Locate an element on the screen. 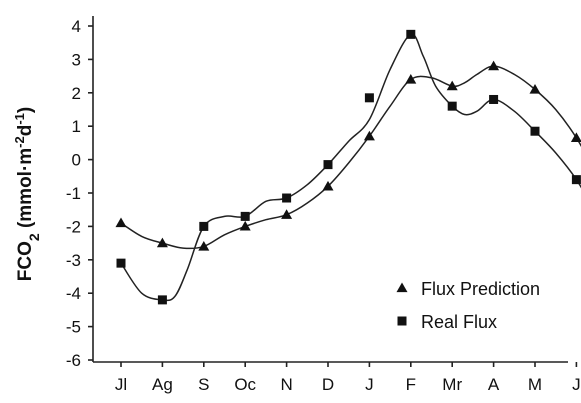  y-tick-label: 4 is located at coordinates (76, 26).